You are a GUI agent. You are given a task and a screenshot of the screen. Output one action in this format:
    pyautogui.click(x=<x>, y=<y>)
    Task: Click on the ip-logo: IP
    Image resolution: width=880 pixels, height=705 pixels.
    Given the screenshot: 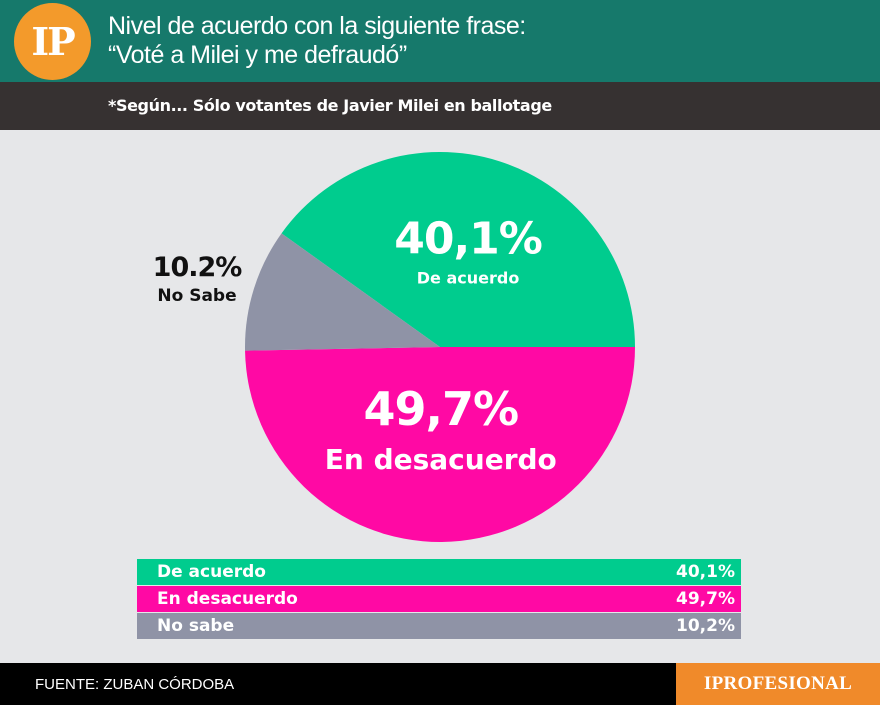 What is the action you would take?
    pyautogui.click(x=52, y=41)
    